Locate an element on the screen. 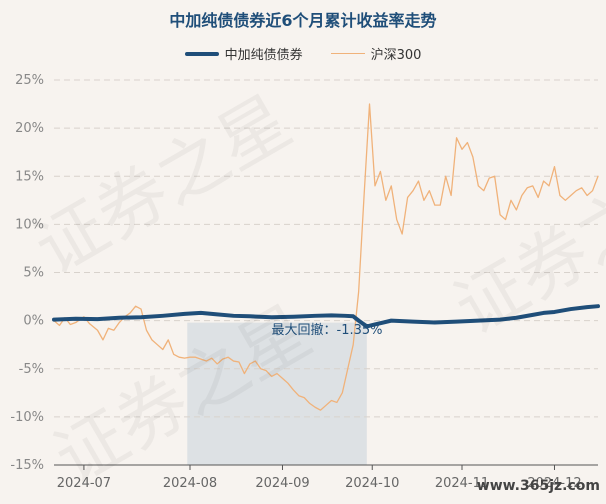 This screenshot has width=606, height=504. x-tick-label: 2024-09 is located at coordinates (282, 483).